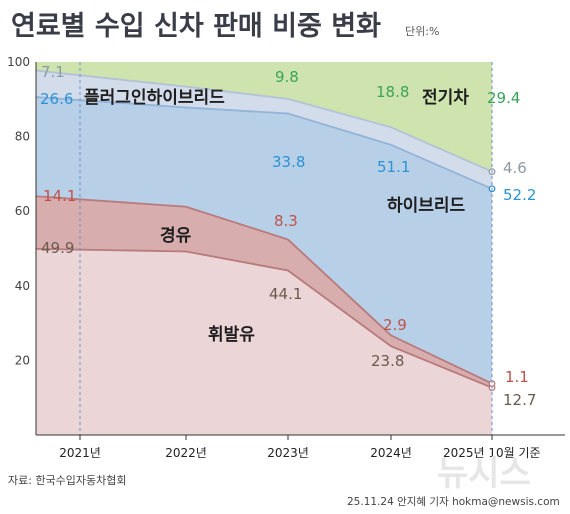  I want to click on label-hybrid-2021: 26.6, so click(56, 99).